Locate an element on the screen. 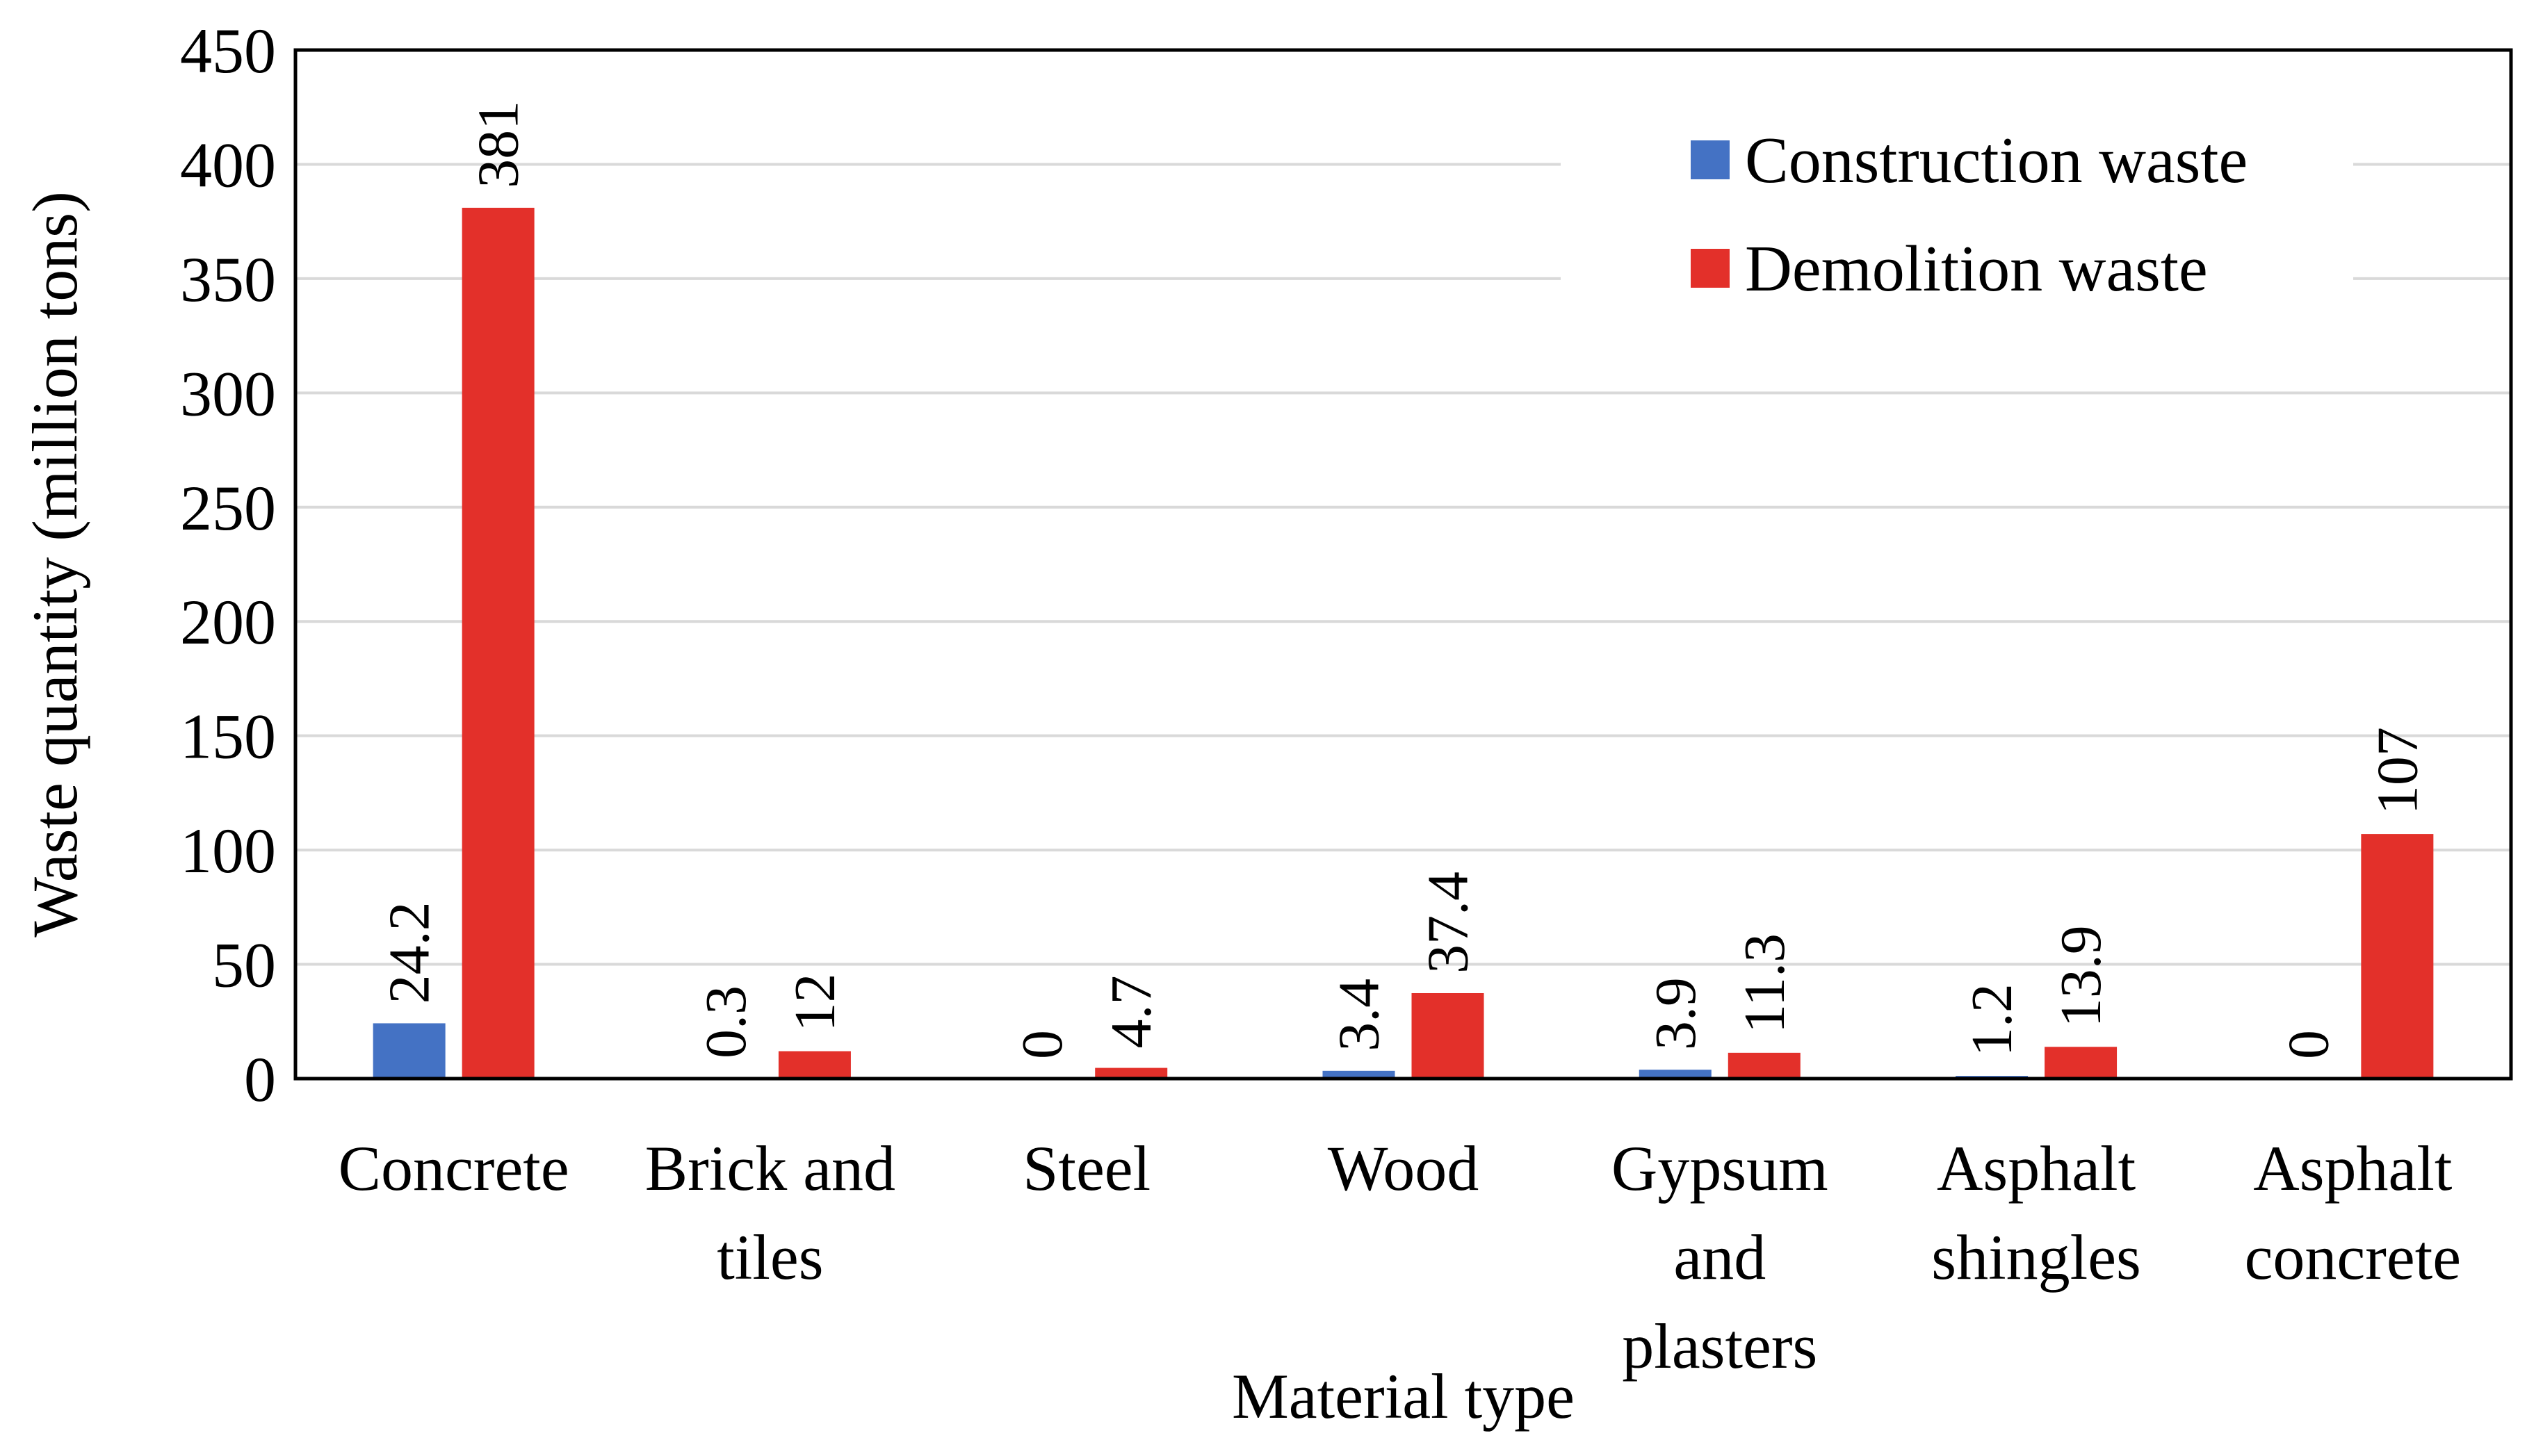  x-category-label-line: Brick and is located at coordinates (770, 1168).